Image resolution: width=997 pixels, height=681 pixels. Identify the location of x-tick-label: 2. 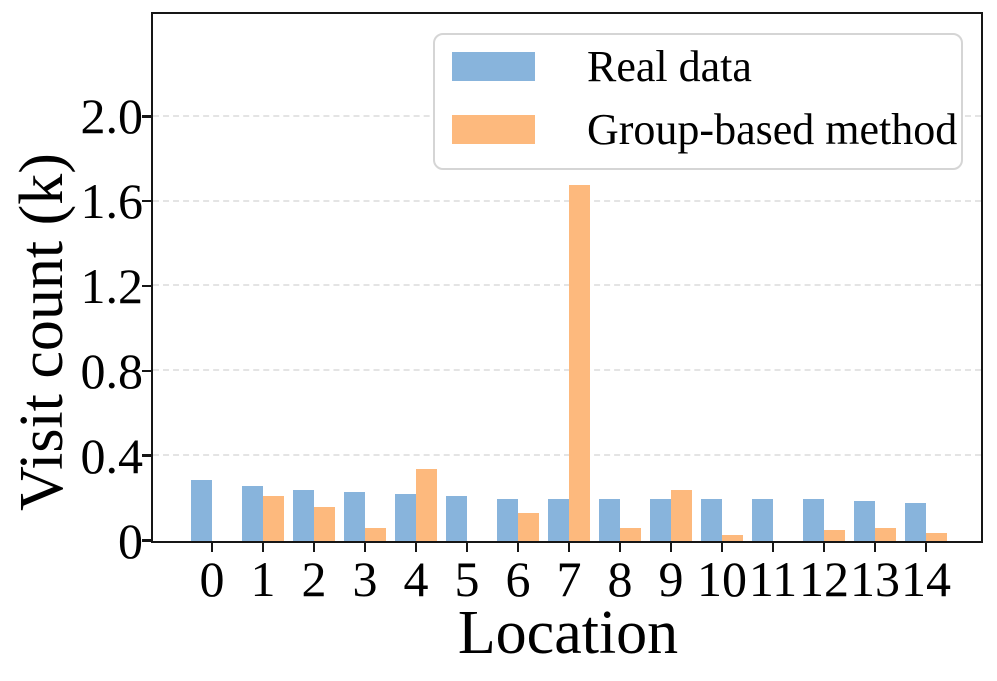
(314, 579).